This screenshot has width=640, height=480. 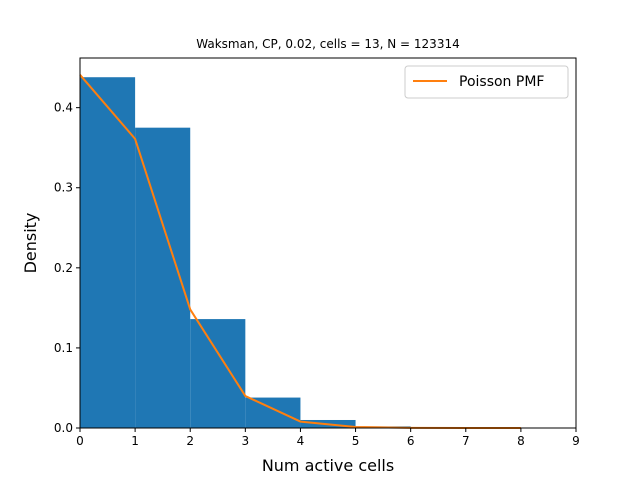 I want to click on x-tick-label: 6, so click(x=411, y=441).